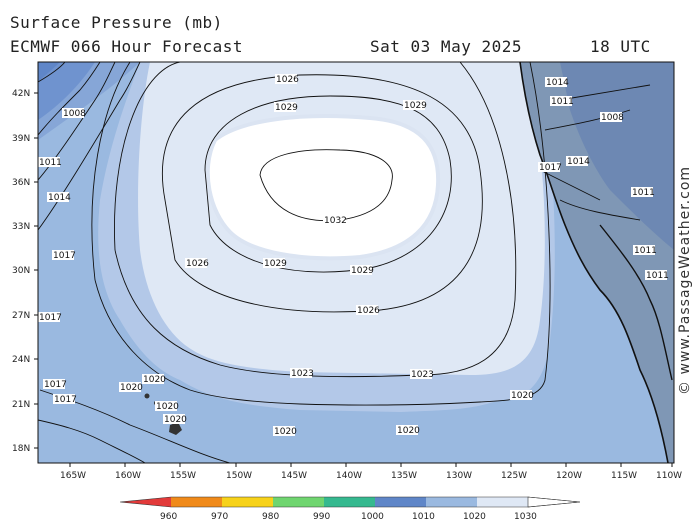  I want to click on lon-label-165w: 165W, so click(73, 476).